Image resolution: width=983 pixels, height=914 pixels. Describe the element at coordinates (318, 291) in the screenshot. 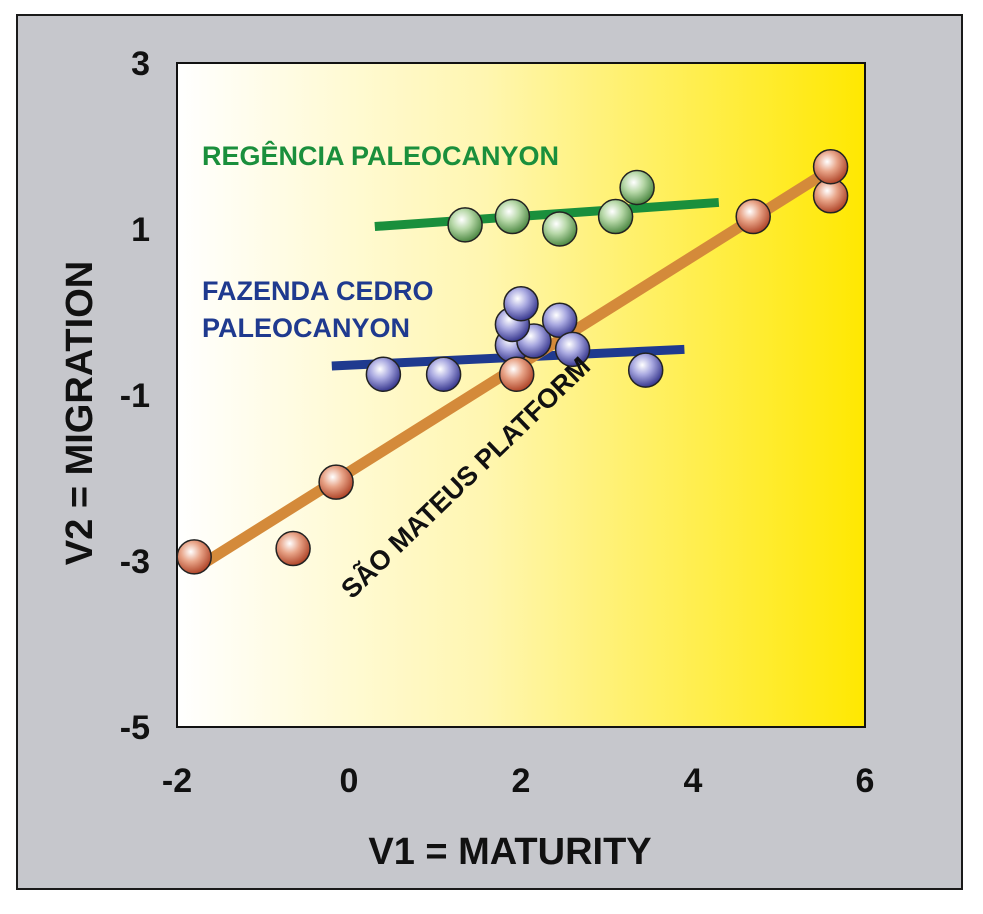

I see `series-label-fazenda-line: FAZENDA CEDRO` at that location.